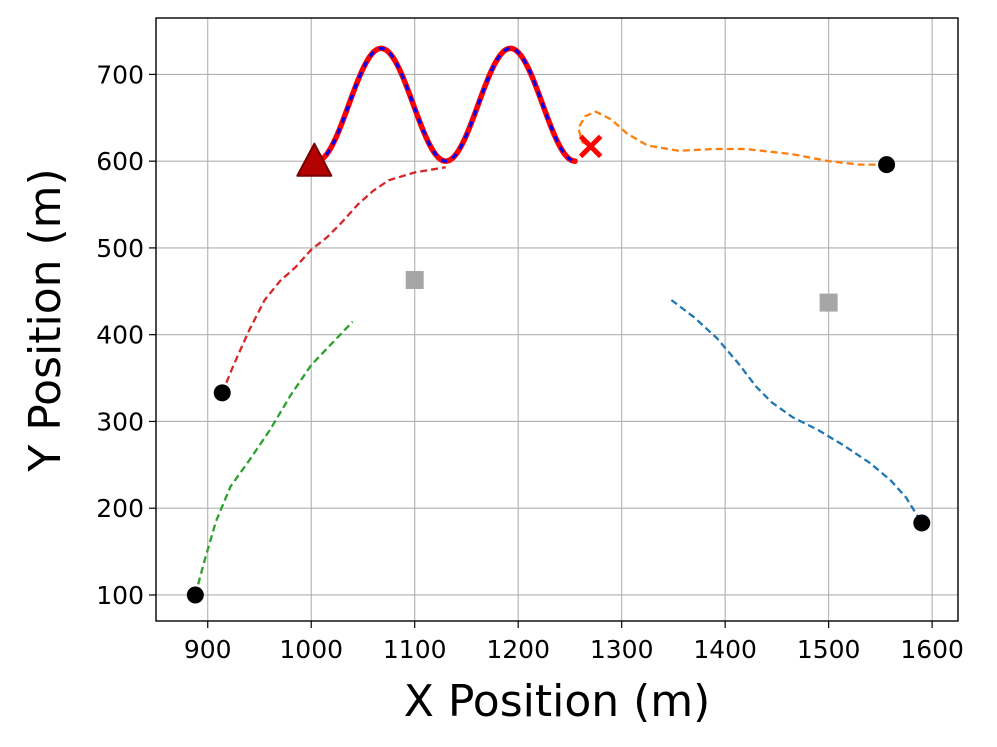 The image size is (997, 747). Describe the element at coordinates (120, 595) in the screenshot. I see `y-tick-label: 100` at that location.